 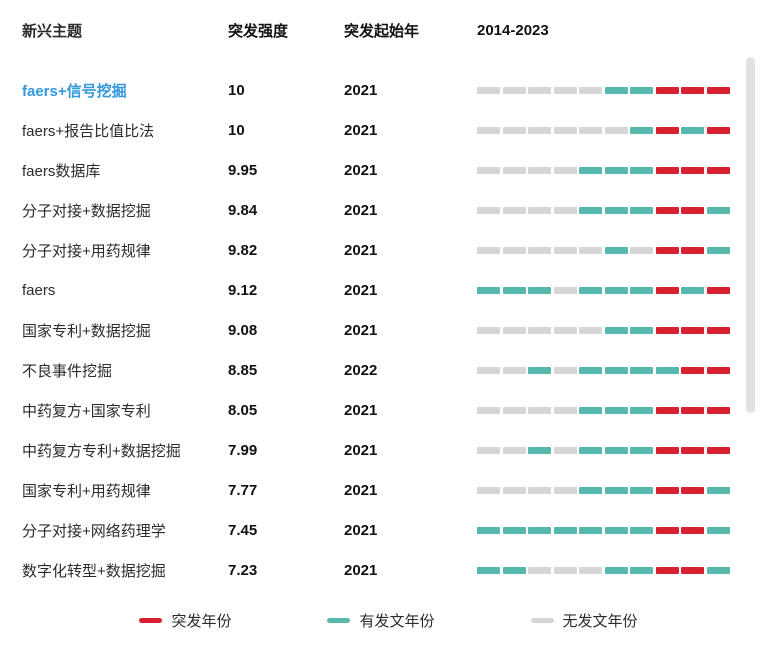 I want to click on legend-label: 无发文年份, so click(x=600, y=621).